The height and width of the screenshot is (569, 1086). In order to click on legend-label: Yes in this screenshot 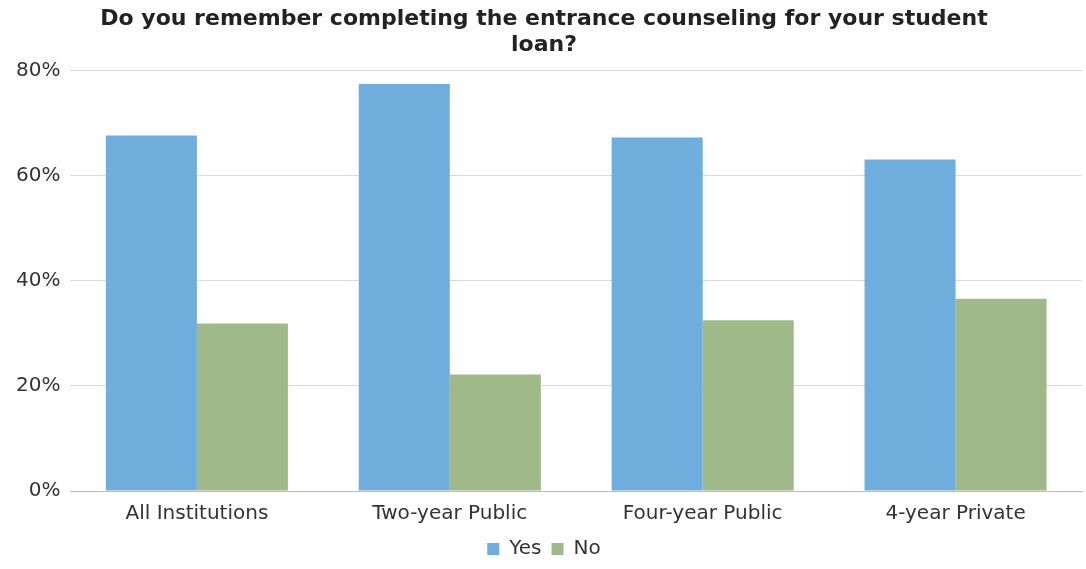, I will do `click(525, 547)`.